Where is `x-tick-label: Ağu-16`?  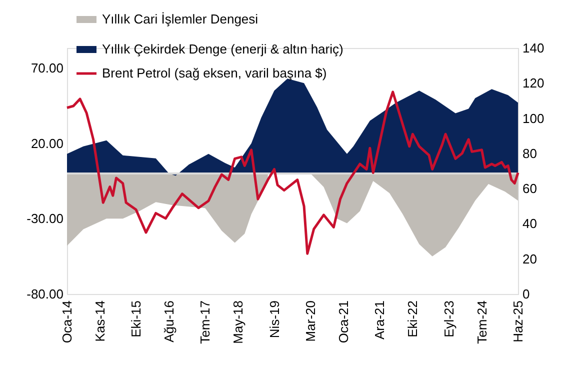
x-tick-label: Ağu-16 is located at coordinates (169, 321).